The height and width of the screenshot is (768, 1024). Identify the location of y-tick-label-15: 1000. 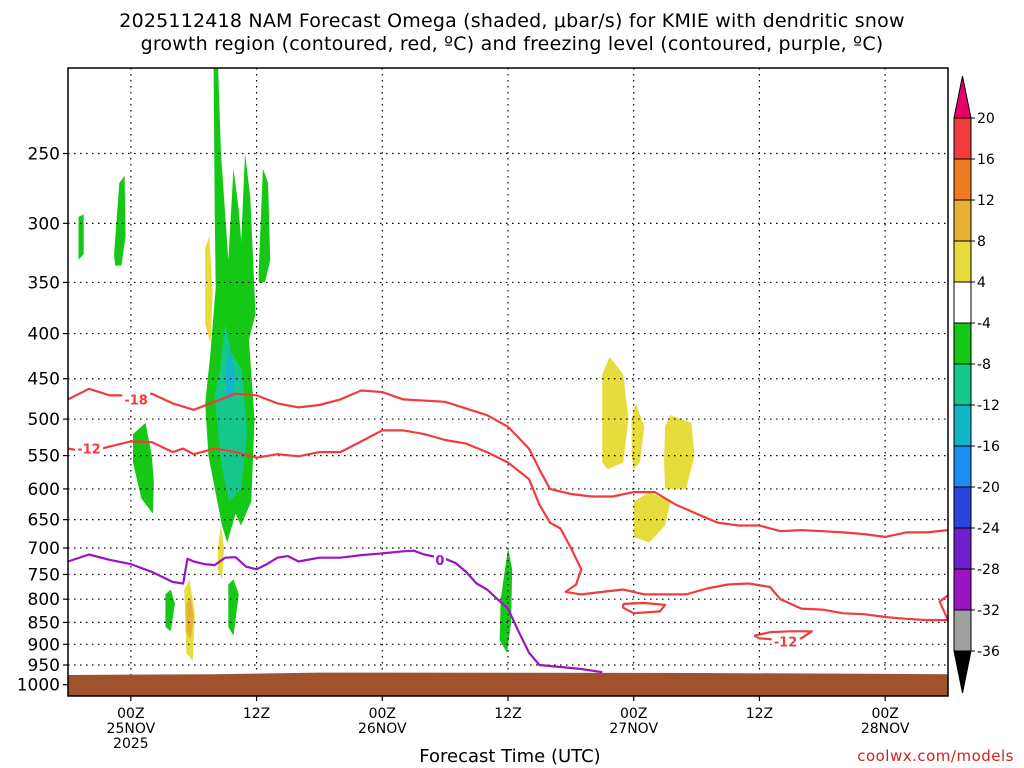
(38, 686).